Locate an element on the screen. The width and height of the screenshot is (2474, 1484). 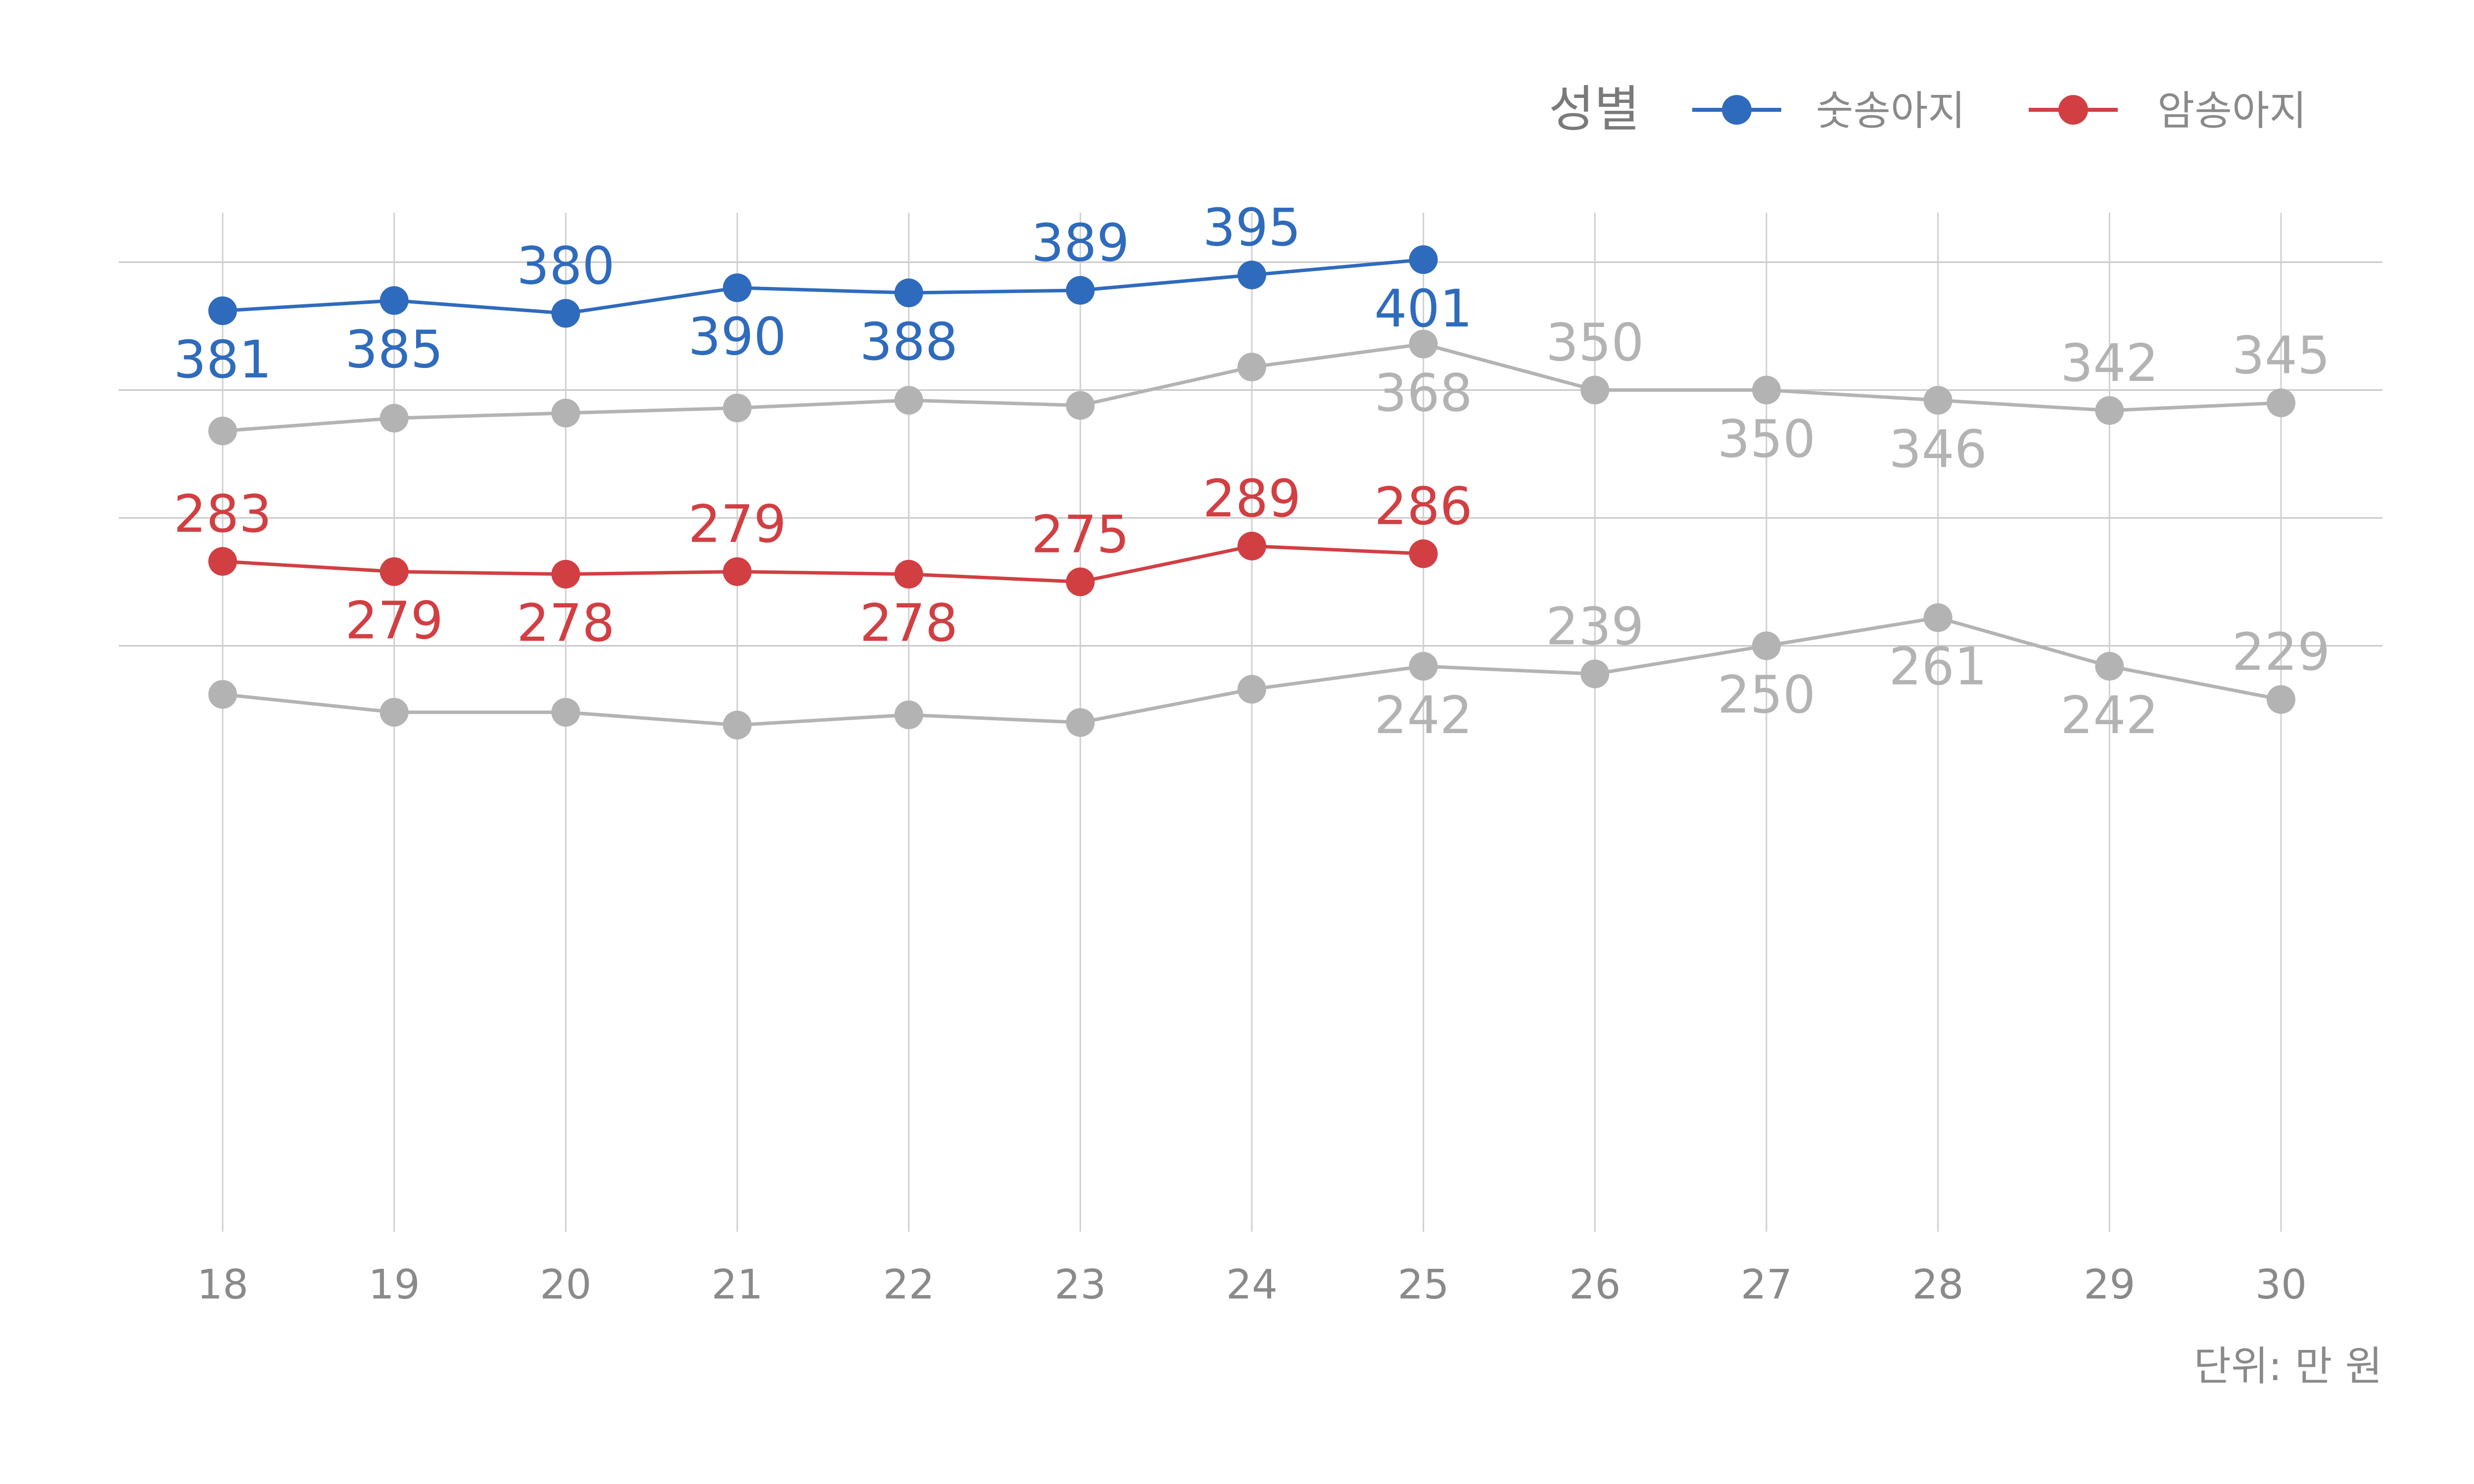
data-label: 345 is located at coordinates (2282, 355).